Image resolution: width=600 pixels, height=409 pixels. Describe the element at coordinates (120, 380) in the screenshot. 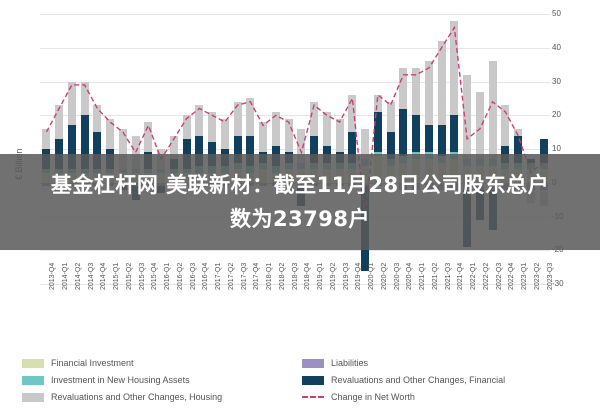

I see `legend-label: Investment in New Housing Assets` at that location.